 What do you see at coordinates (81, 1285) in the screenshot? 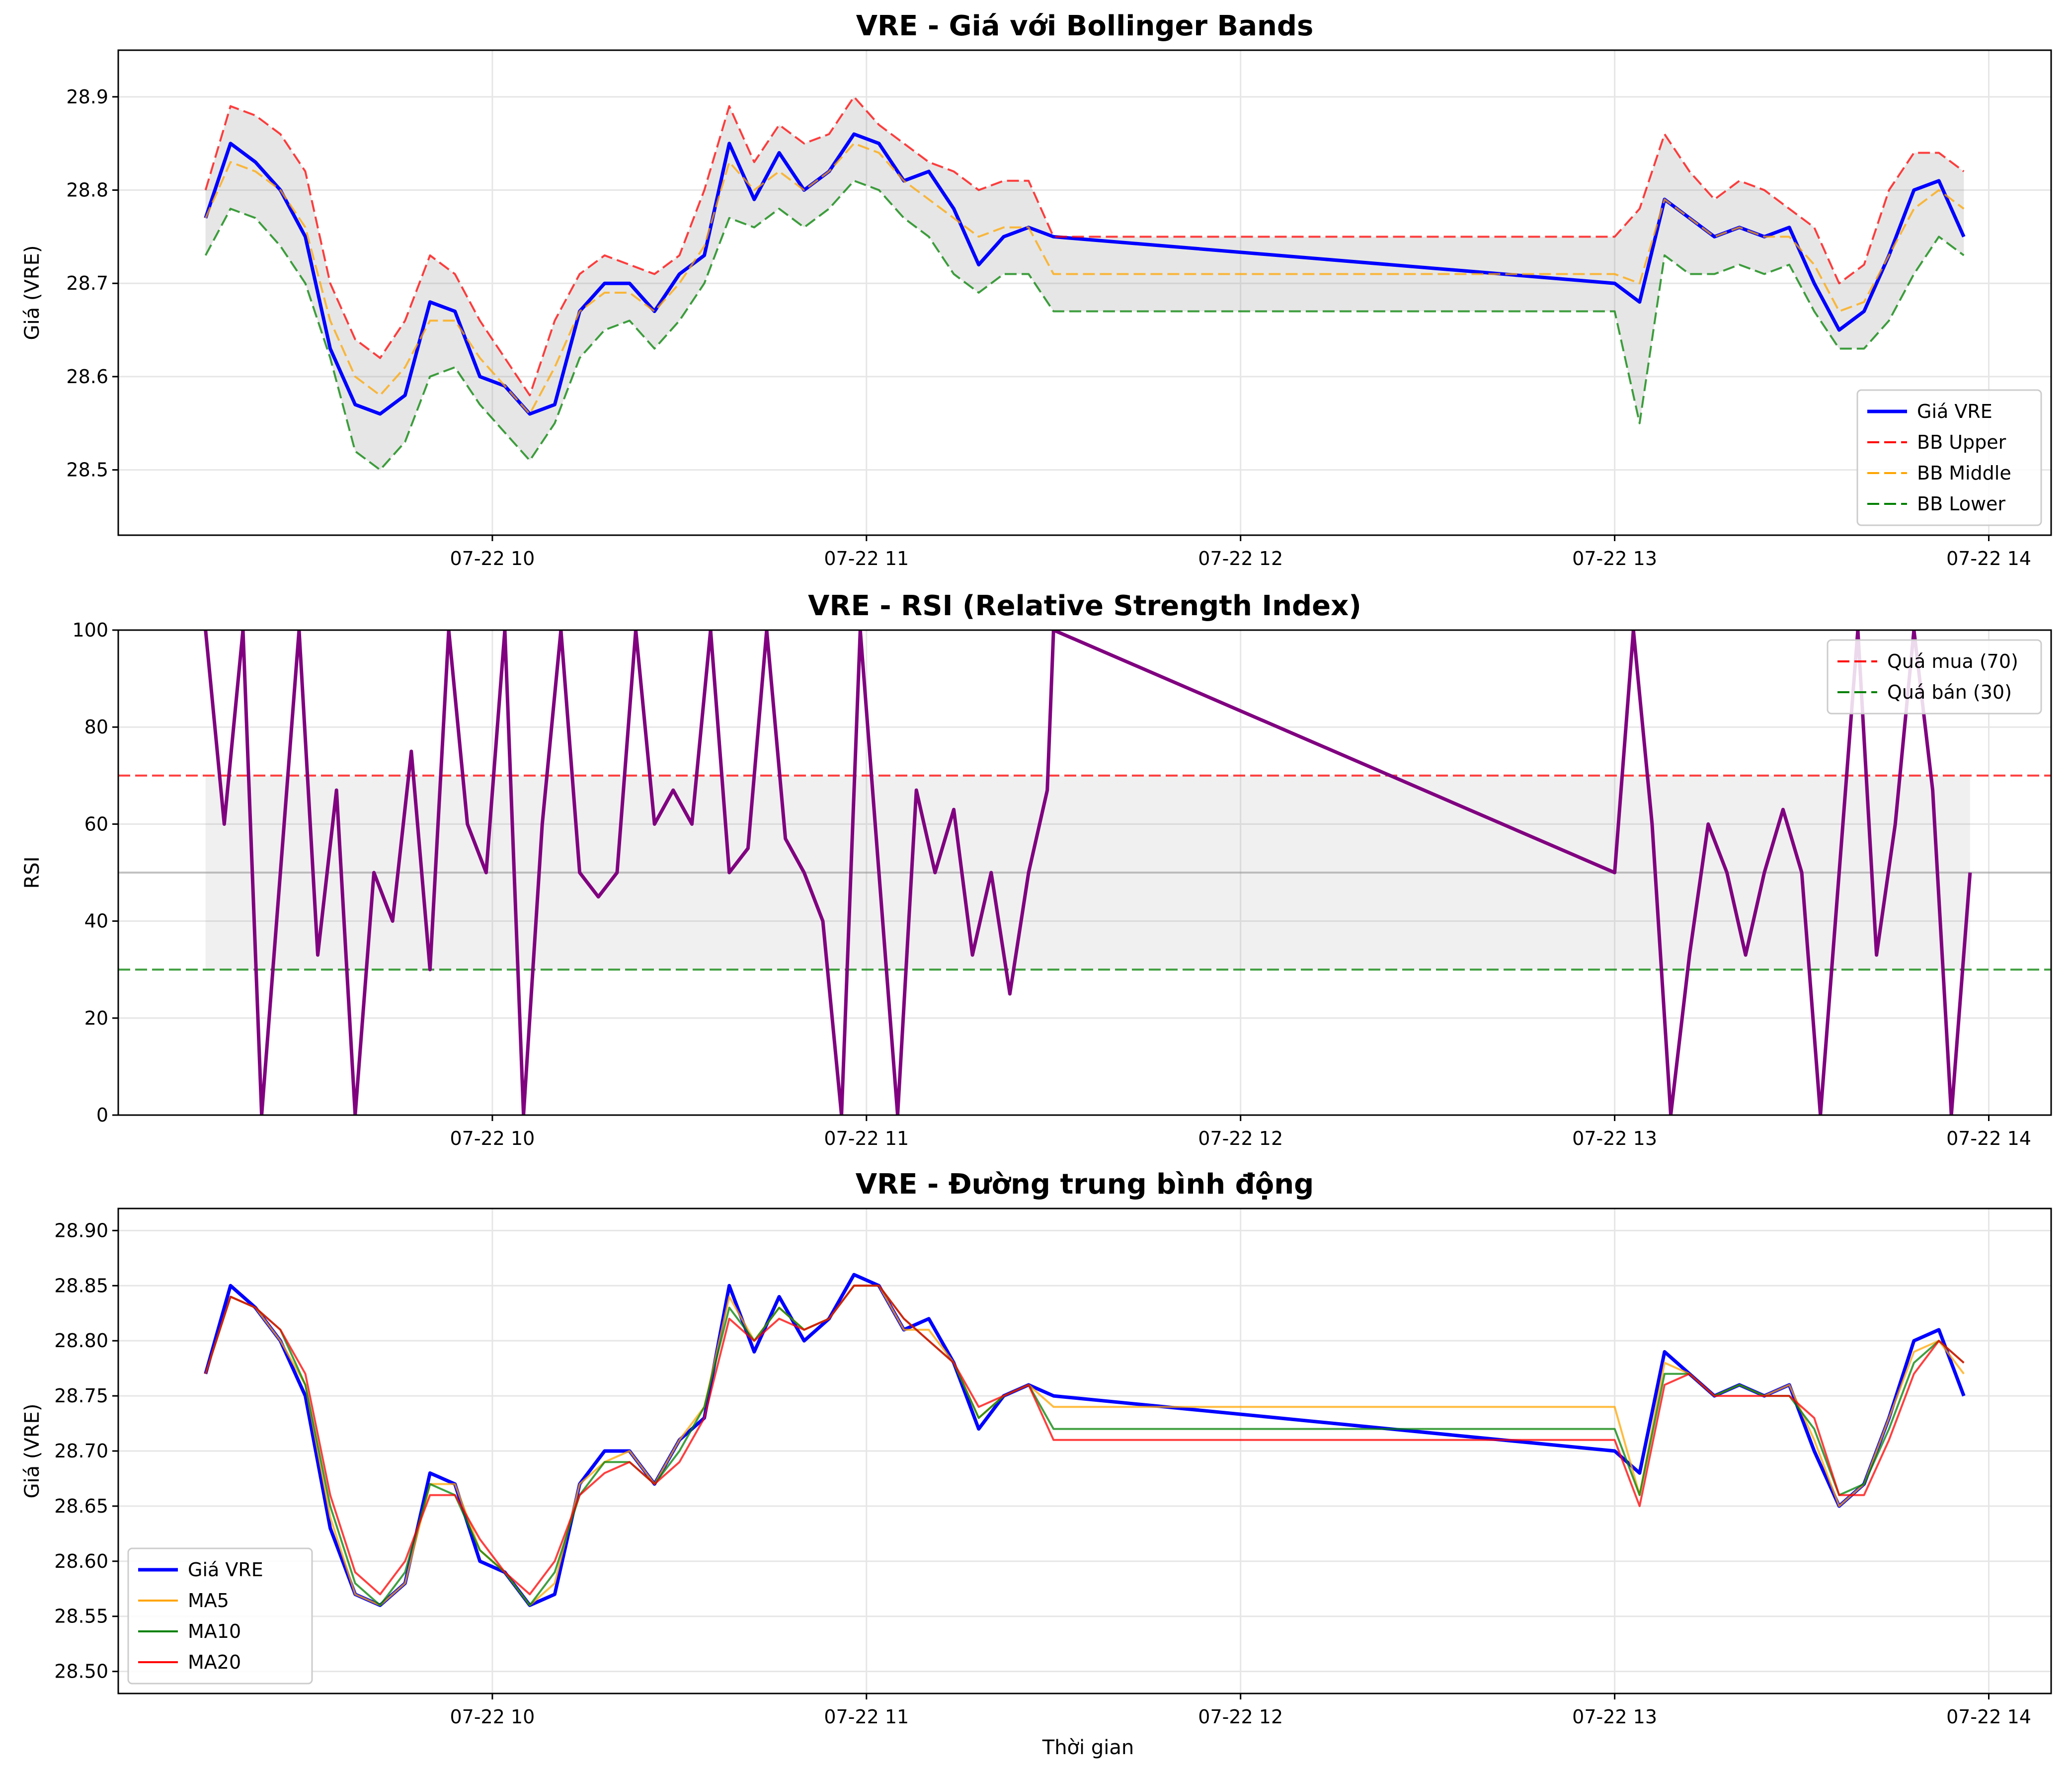
I see `y-tick-label: 28.85` at bounding box center [81, 1285].